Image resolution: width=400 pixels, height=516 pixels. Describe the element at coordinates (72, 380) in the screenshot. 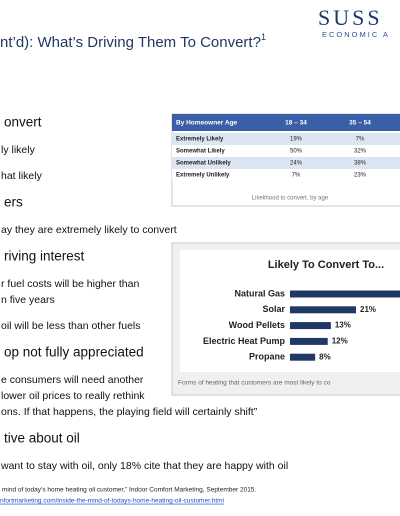

I see `bullet-text: e consumers will need another` at that location.